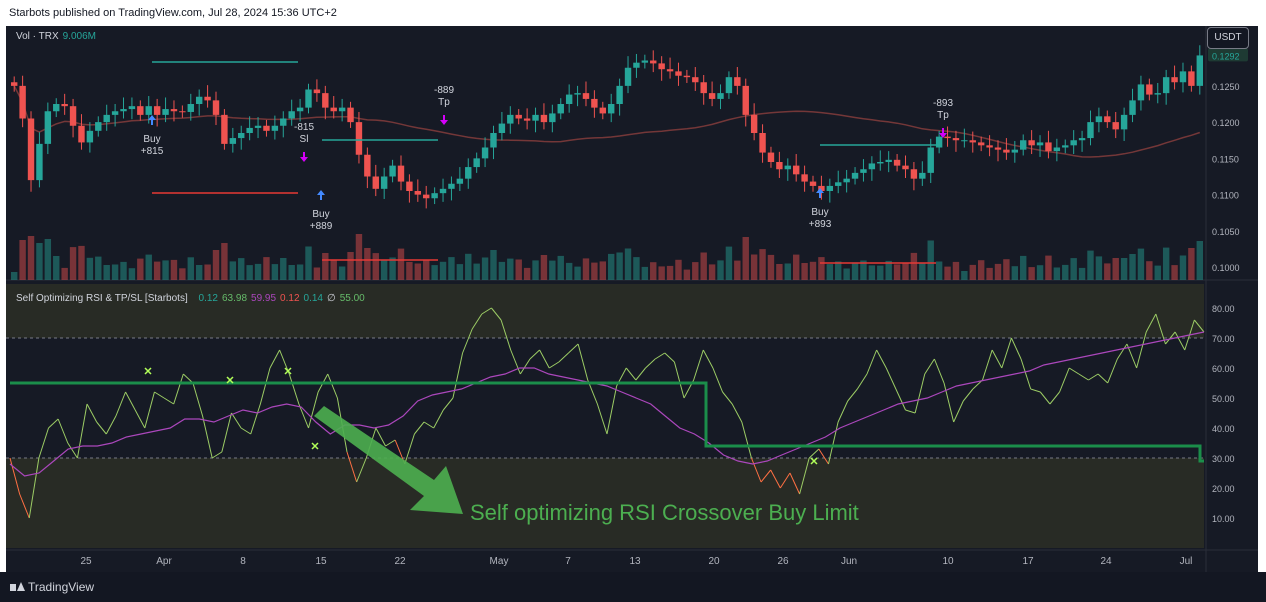 The width and height of the screenshot is (1266, 602). I want to click on currency-badge: USDT, so click(1228, 38).